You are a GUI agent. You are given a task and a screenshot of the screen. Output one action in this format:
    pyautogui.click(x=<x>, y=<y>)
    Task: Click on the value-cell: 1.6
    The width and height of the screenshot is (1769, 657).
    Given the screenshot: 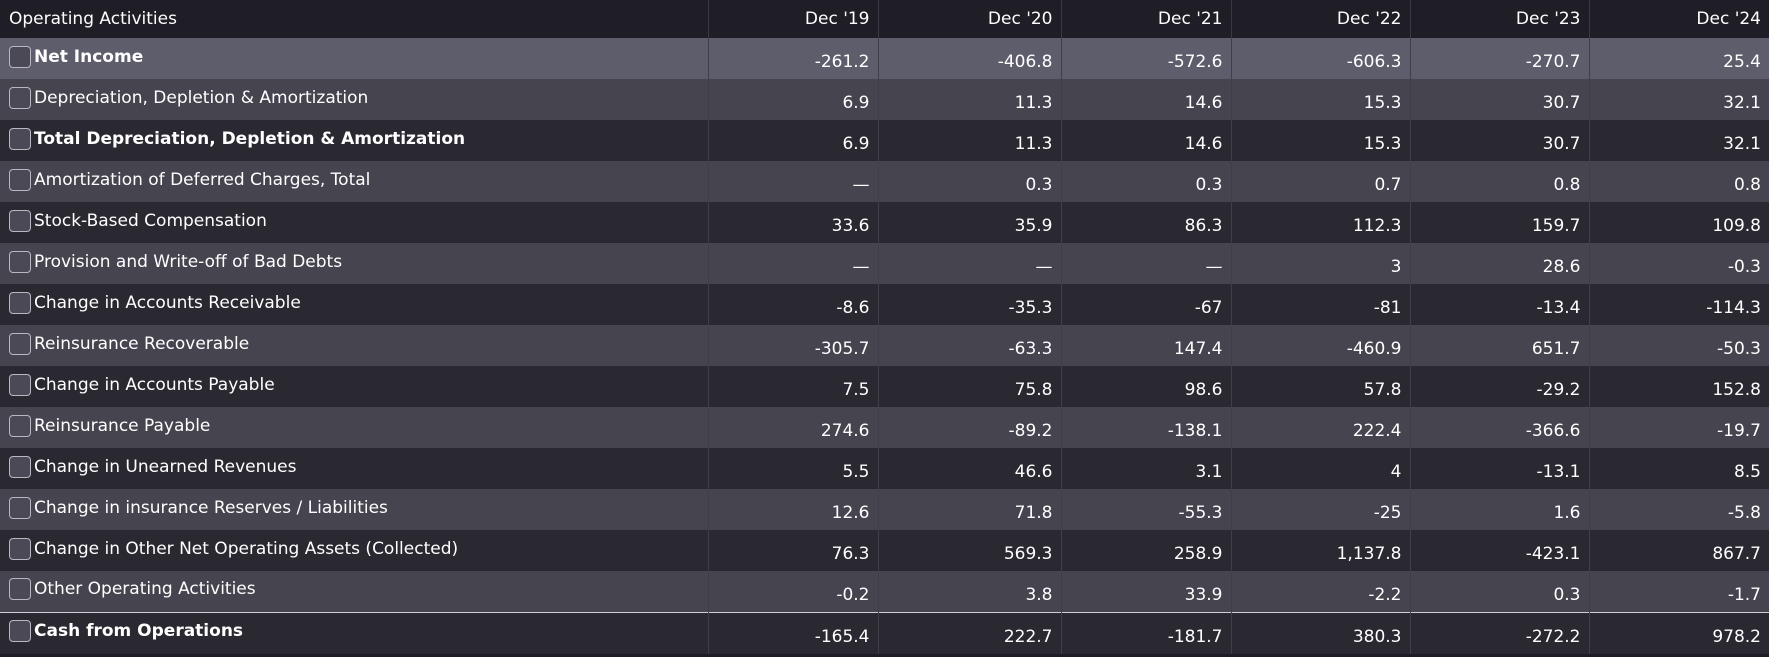 What is the action you would take?
    pyautogui.click(x=1500, y=509)
    